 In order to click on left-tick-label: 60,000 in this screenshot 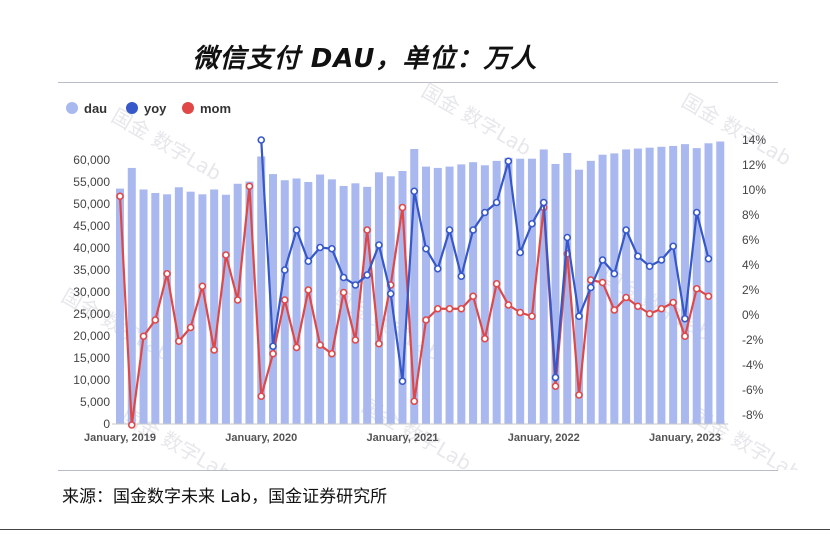, I will do `click(91, 160)`.